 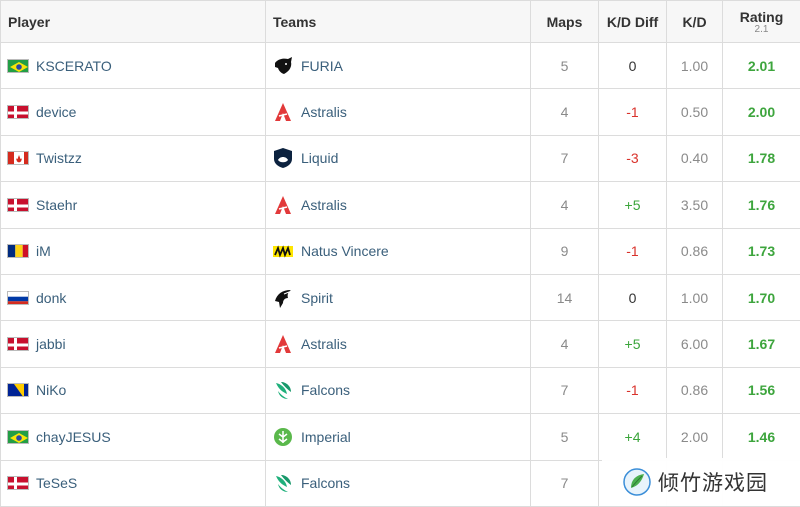 What do you see at coordinates (761, 158) in the screenshot?
I see `rating-cell: 1.78` at bounding box center [761, 158].